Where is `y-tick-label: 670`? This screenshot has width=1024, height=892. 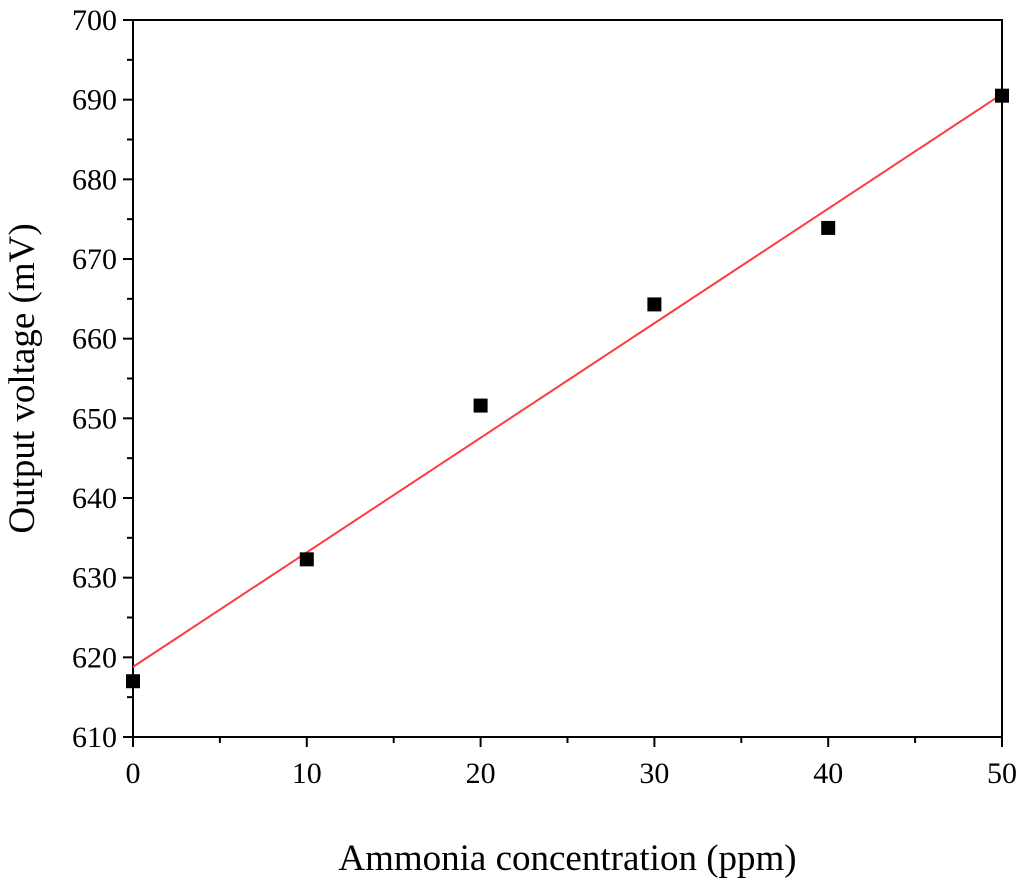 y-tick-label: 670 is located at coordinates (94, 259).